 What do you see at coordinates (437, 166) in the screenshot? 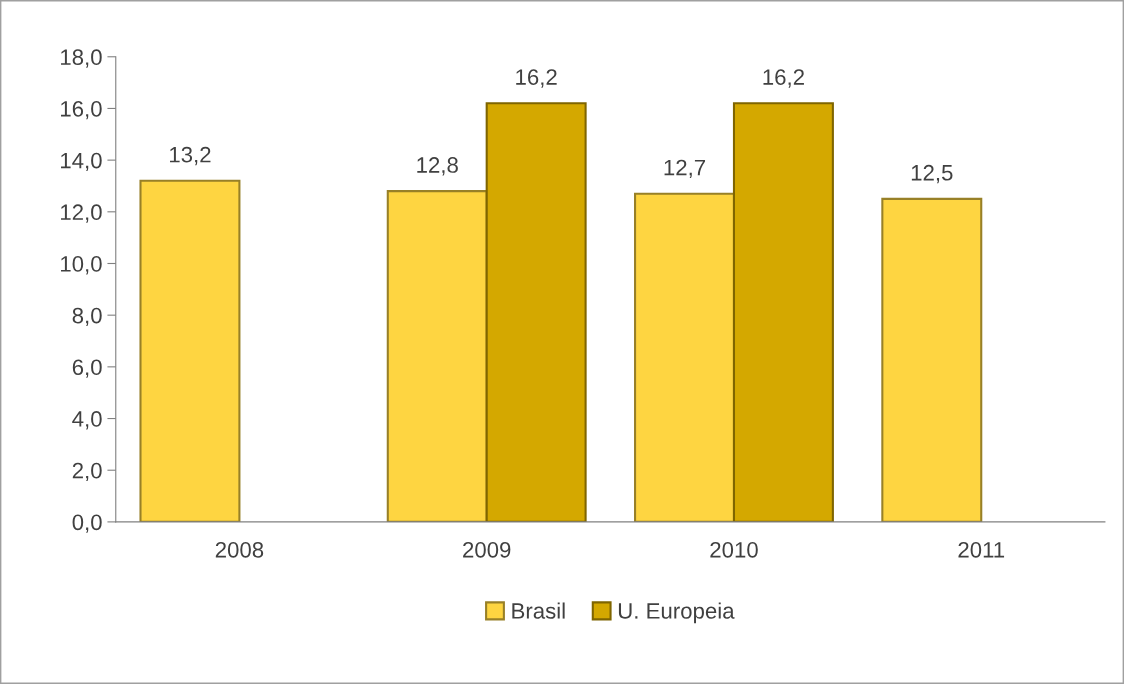
I see `data-label: 12,8` at bounding box center [437, 166].